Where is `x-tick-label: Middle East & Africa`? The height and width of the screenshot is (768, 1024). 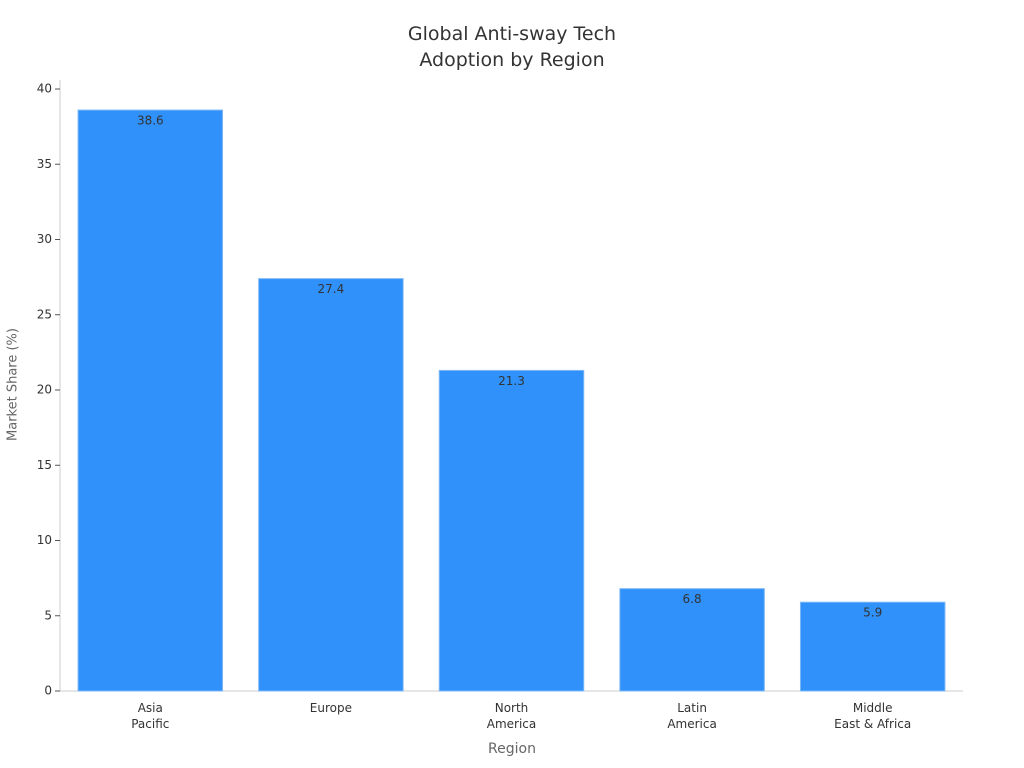
x-tick-label: Middle East & Africa is located at coordinates (873, 716).